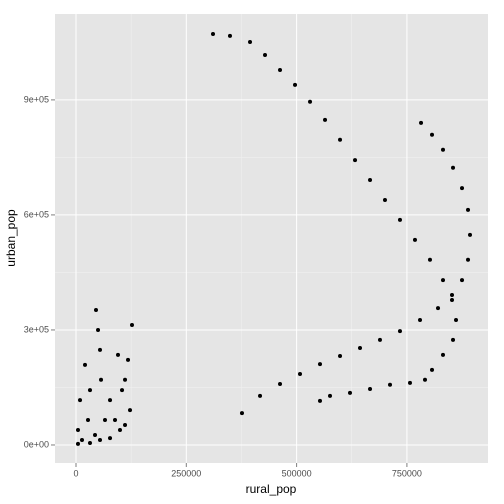  What do you see at coordinates (186, 473) in the screenshot?
I see `x-tick-label: 250000` at bounding box center [186, 473].